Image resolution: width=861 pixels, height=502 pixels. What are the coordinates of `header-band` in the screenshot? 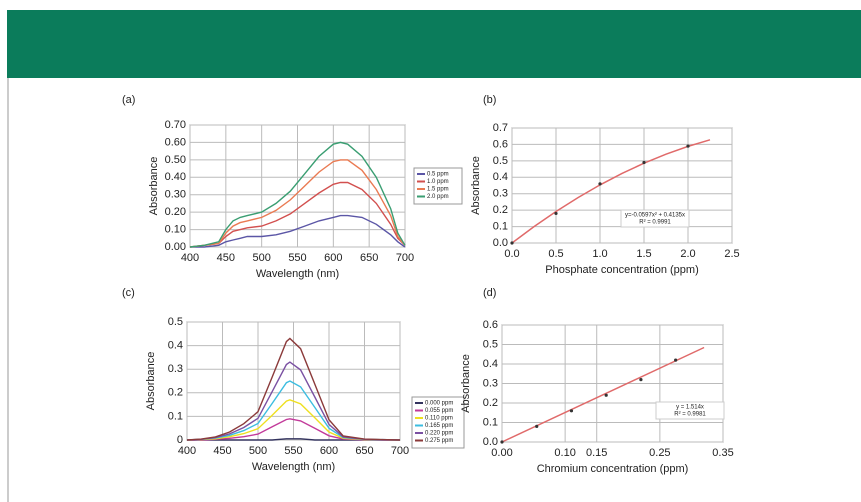 It's located at (434, 44).